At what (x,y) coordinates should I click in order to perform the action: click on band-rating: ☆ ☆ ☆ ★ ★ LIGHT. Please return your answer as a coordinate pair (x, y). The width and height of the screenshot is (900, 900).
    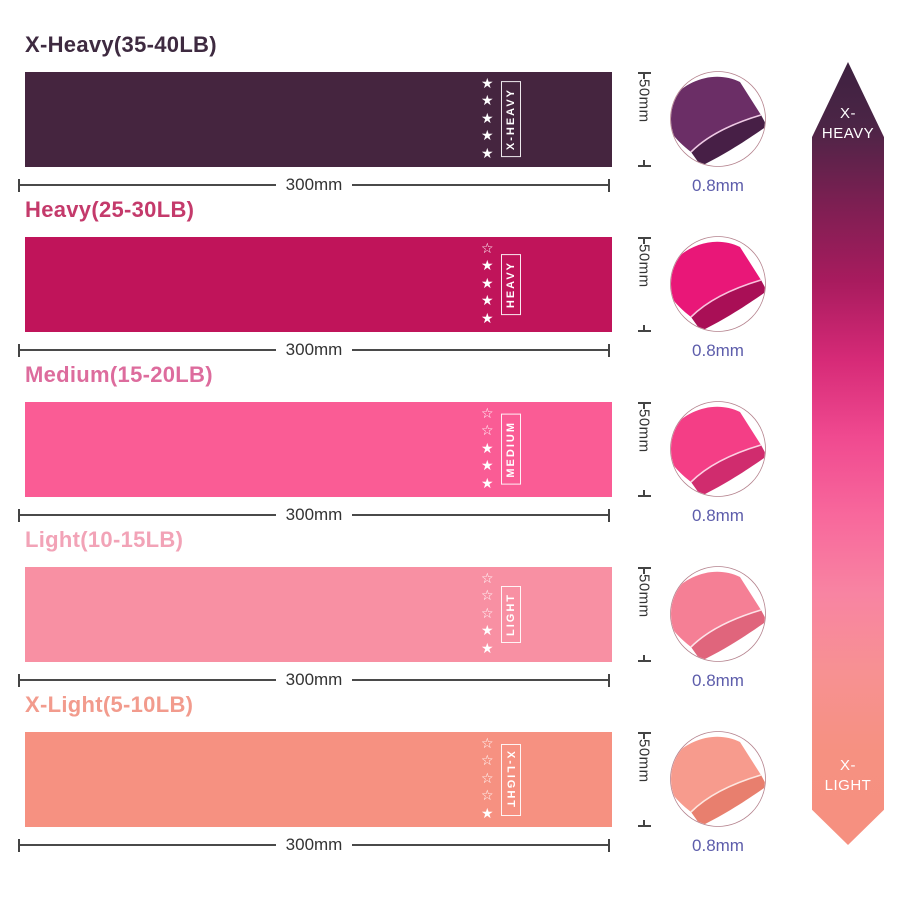
    Looking at the image, I should click on (501, 614).